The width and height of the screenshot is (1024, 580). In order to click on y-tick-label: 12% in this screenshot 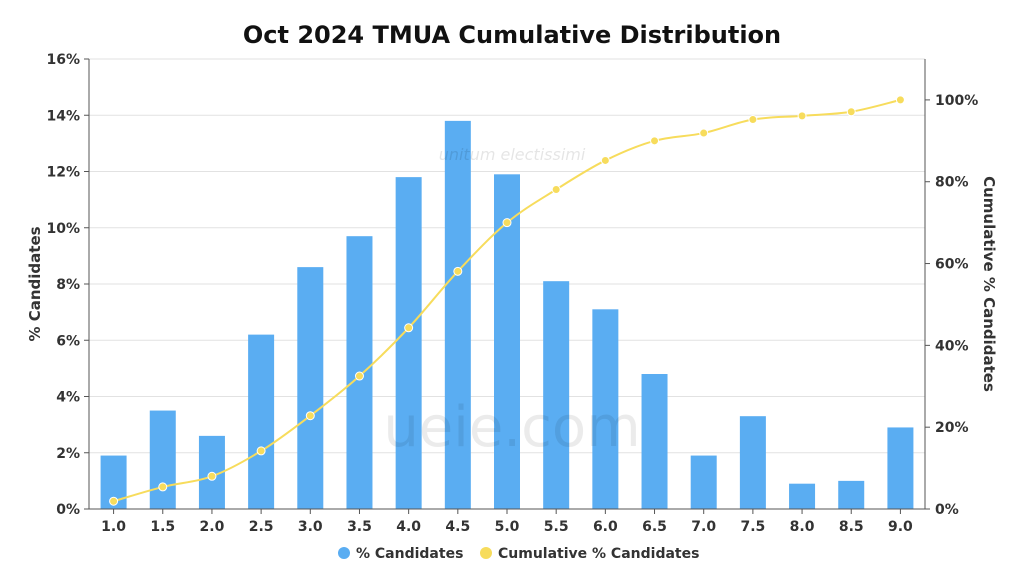, I will do `click(63, 173)`.